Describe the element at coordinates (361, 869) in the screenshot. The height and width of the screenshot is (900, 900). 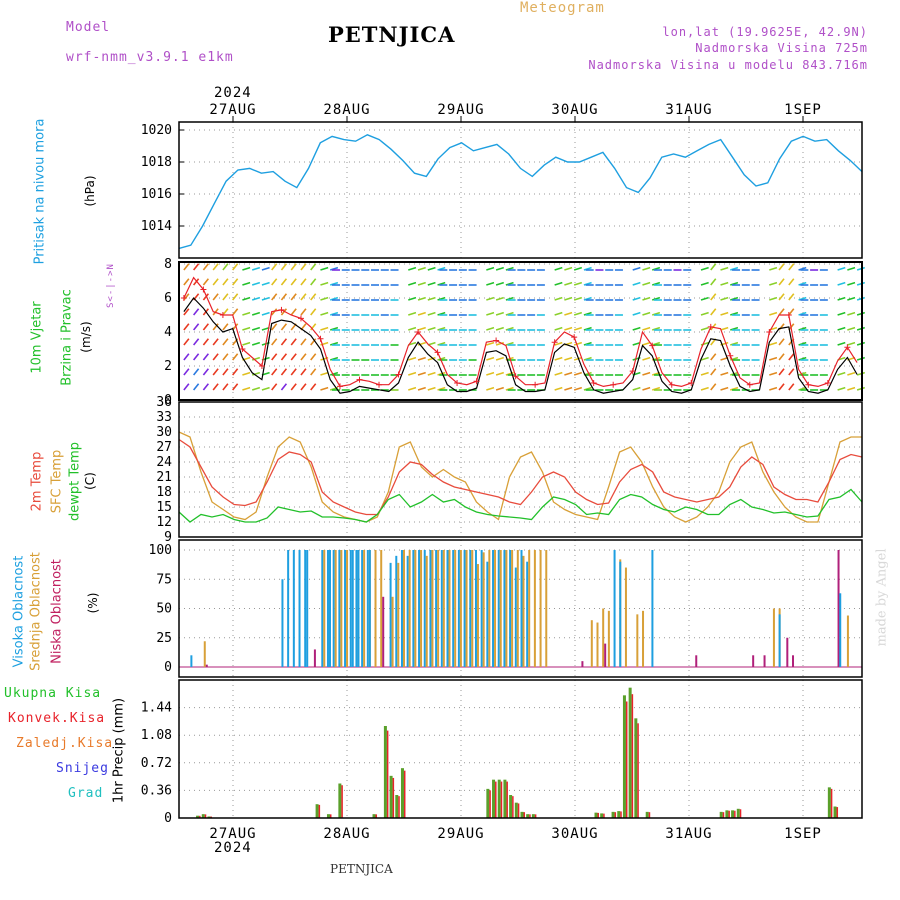
I see `footer-station: PETNJICA` at that location.